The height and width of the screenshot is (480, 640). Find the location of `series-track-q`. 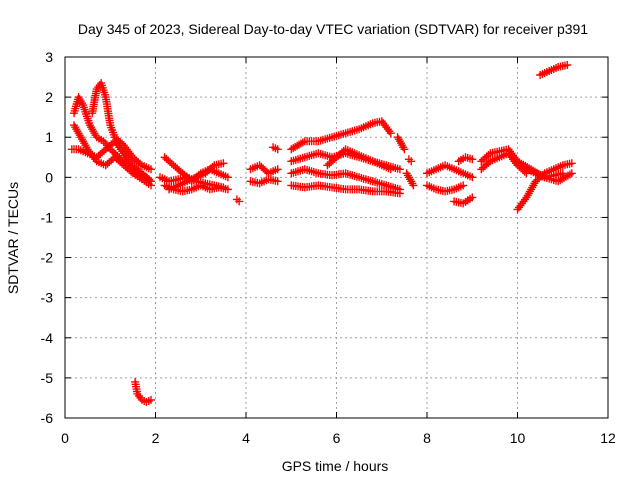

series-track-q is located at coordinates (345, 189).